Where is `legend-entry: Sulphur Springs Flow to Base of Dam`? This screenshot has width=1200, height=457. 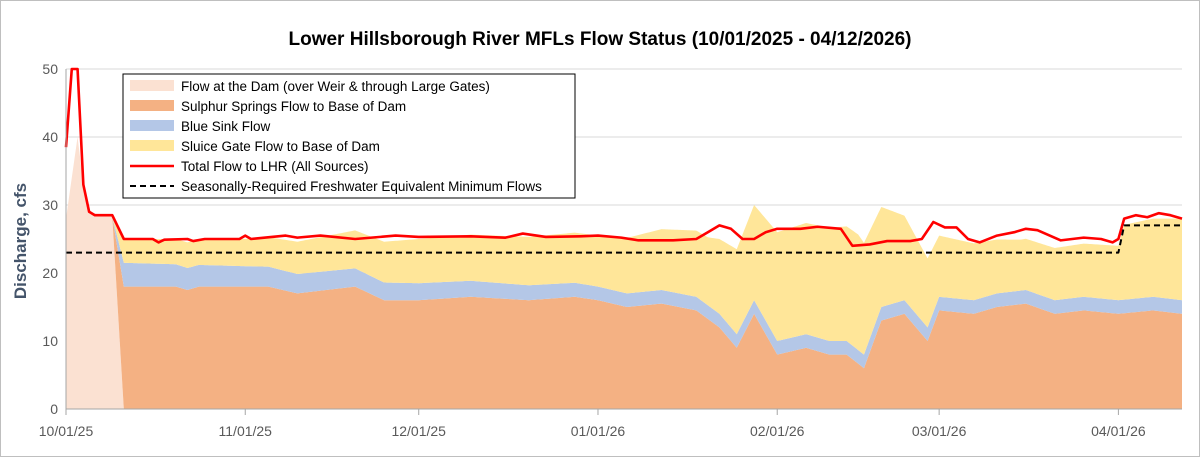 legend-entry: Sulphur Springs Flow to Base of Dam is located at coordinates (293, 106).